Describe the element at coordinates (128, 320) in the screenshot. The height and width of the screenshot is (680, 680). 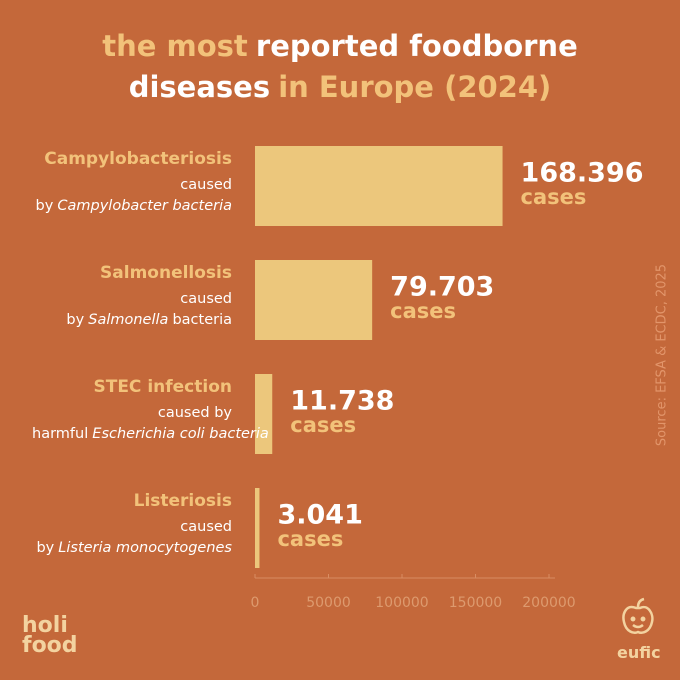
I see `description-part: Salmonella` at that location.